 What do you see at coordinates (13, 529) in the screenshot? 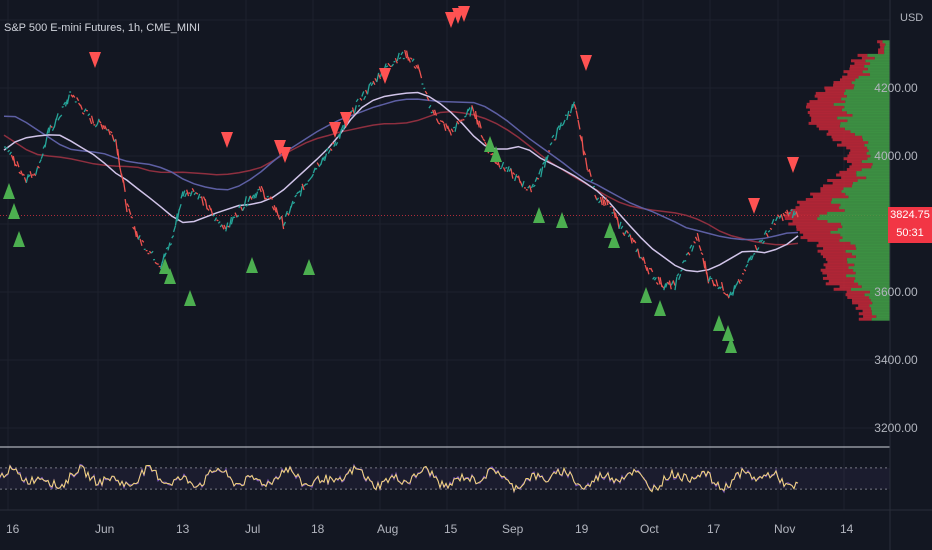
I see `time-label: 16` at bounding box center [13, 529].